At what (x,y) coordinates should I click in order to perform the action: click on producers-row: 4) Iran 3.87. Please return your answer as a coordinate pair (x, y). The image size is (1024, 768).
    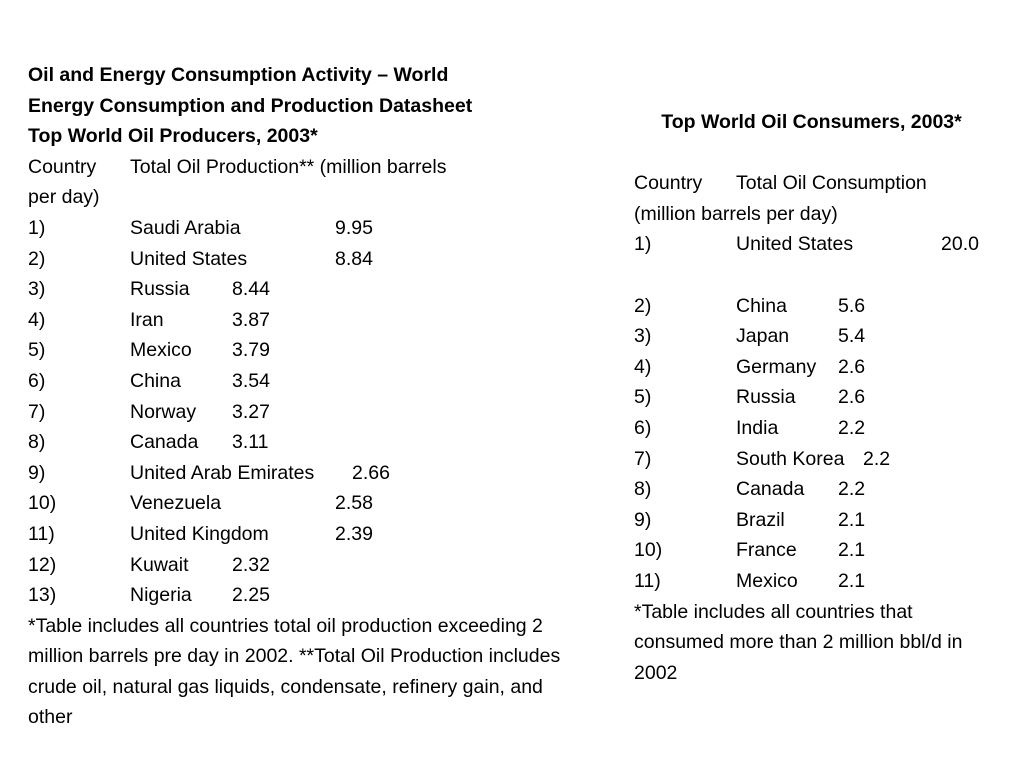
    Looking at the image, I should click on (298, 320).